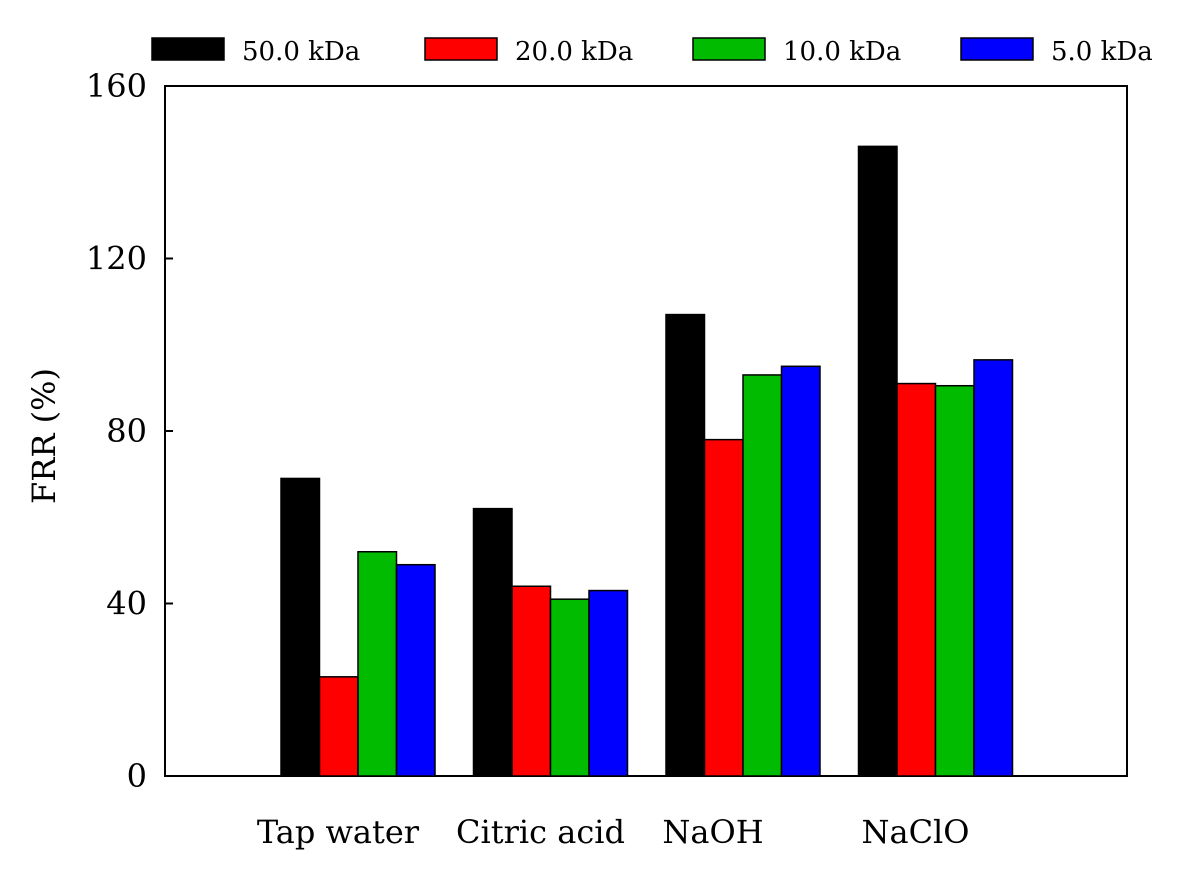 This screenshot has height=873, width=1183. I want to click on legend-label-0: 50.0 kDa, so click(301, 52).